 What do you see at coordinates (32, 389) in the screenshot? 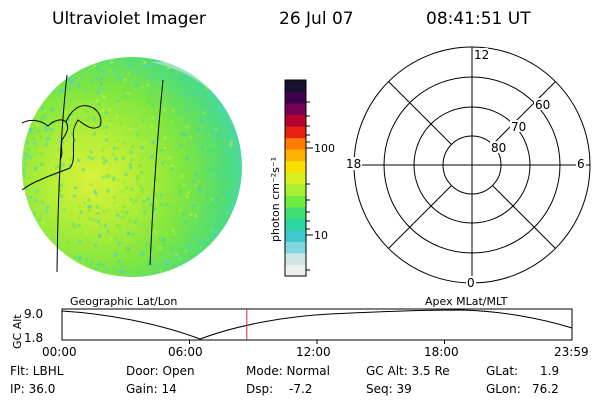
I see `info-ip: IP: 36.0` at bounding box center [32, 389].